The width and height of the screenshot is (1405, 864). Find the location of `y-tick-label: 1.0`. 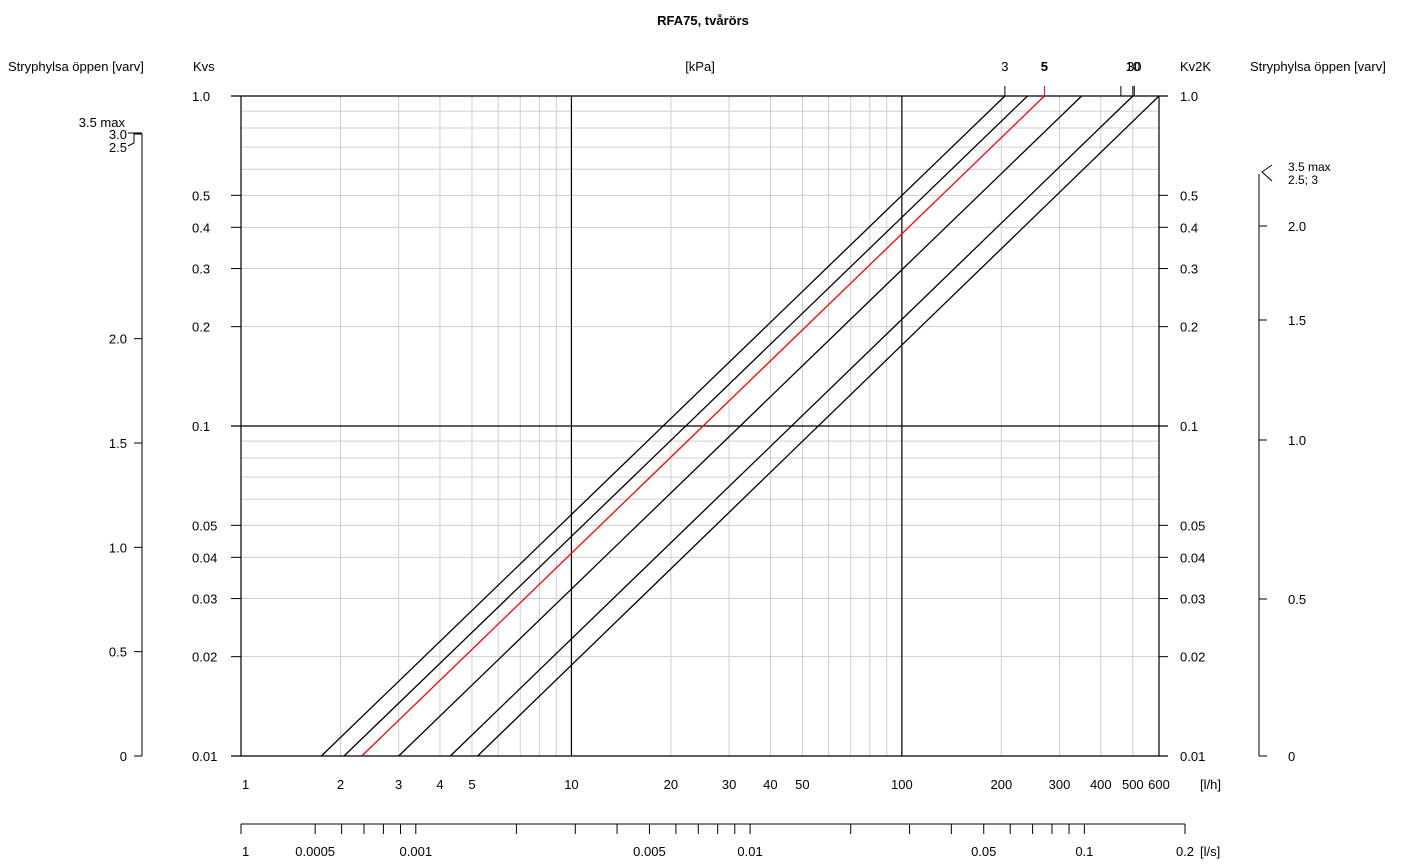

y-tick-label: 1.0 is located at coordinates (201, 96).